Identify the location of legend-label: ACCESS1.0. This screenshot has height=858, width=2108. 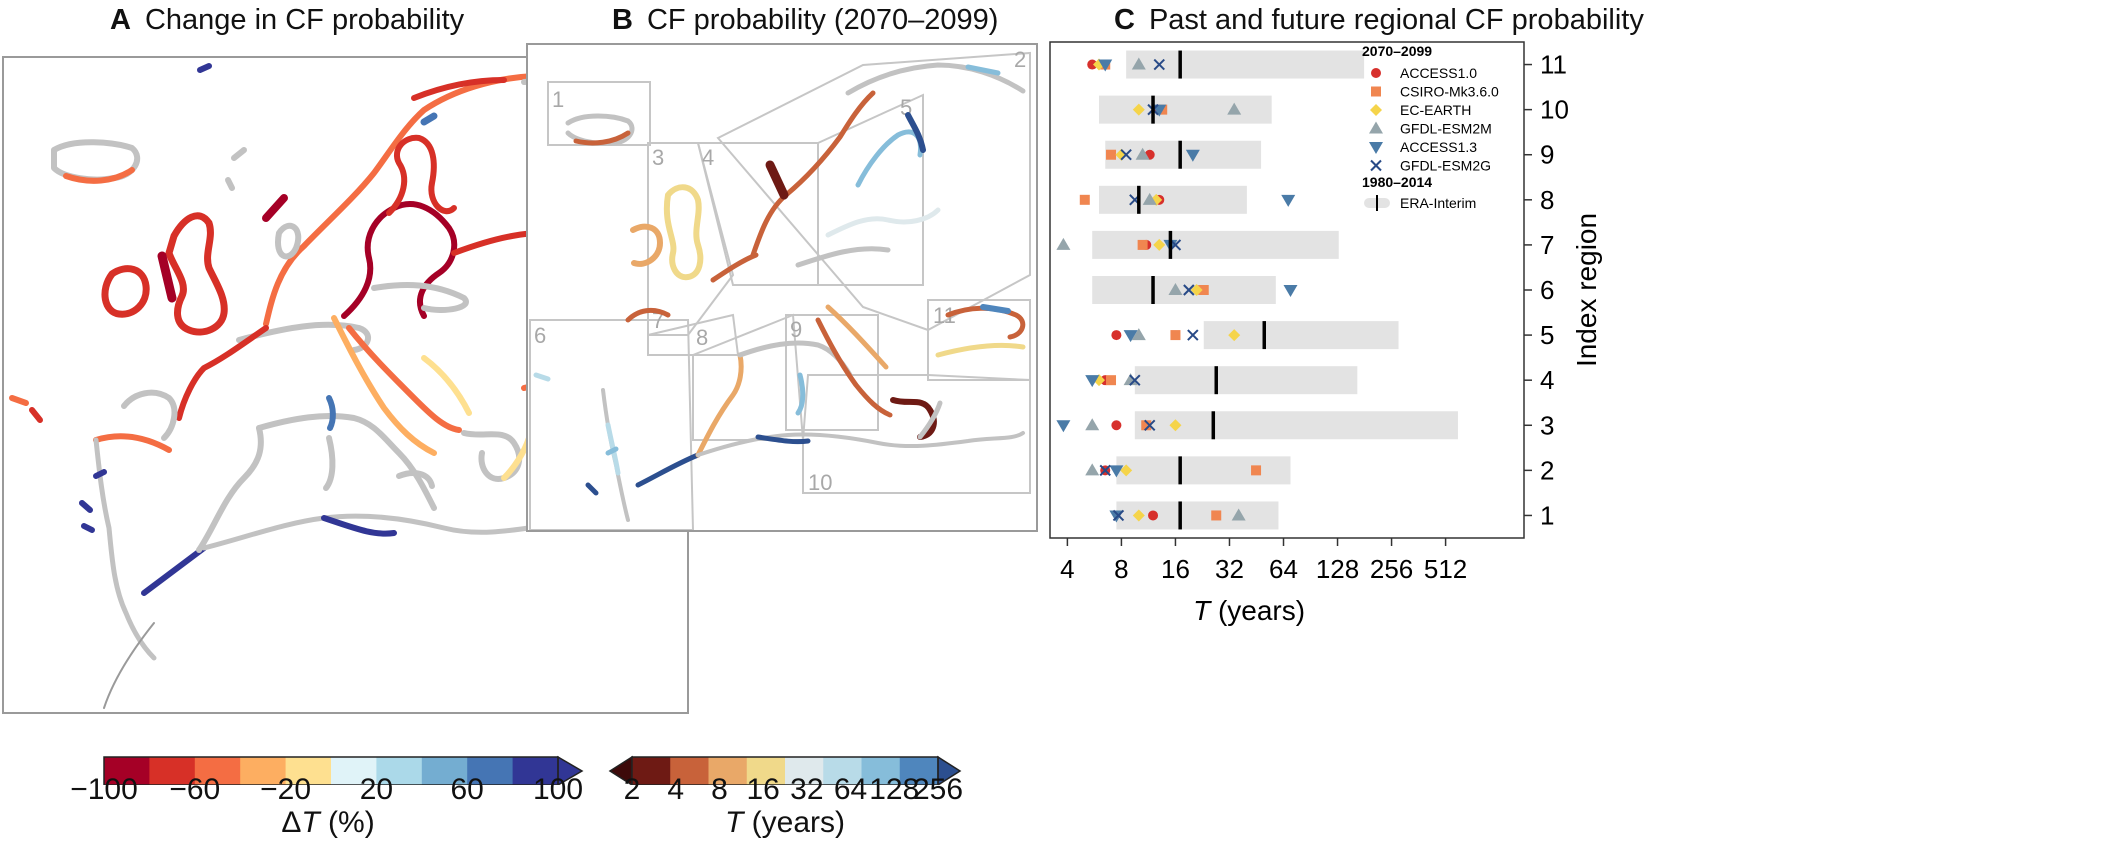
(1438, 73).